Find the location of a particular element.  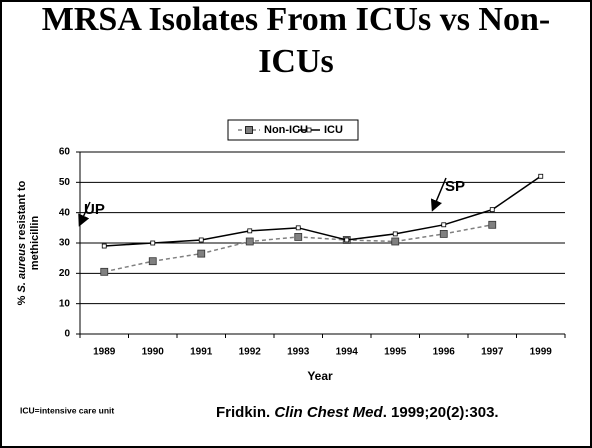

y-tick-label: 30 is located at coordinates (65, 243).